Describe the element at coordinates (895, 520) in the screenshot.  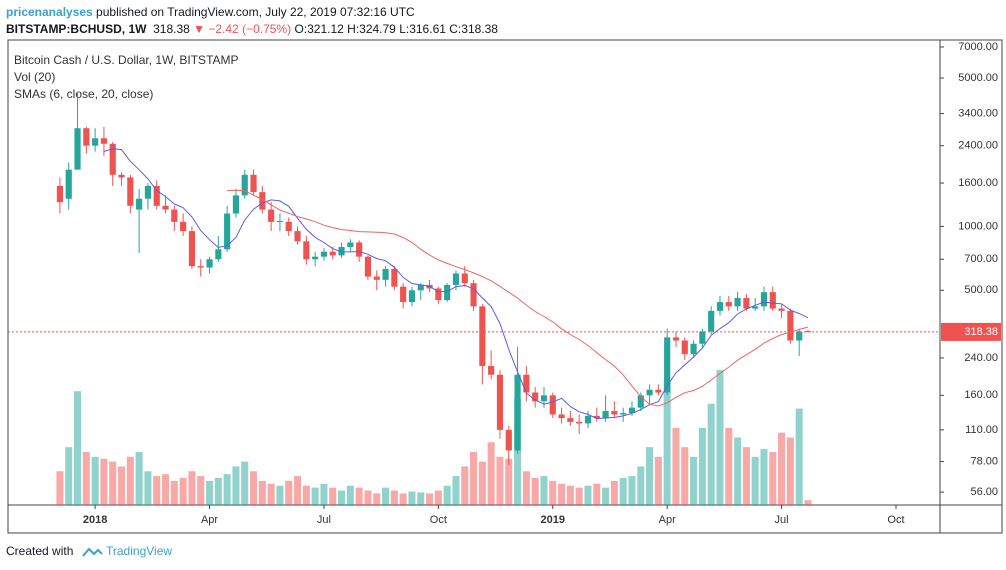
I see `x-tick-label: Oct` at that location.